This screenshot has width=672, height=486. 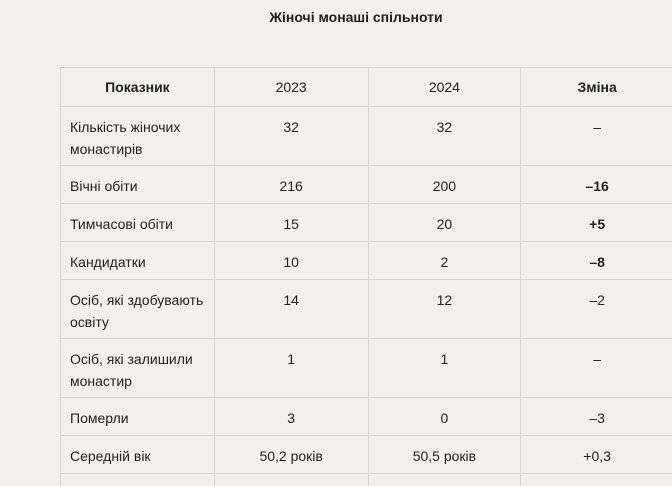 I want to click on cell-2023: 3, so click(x=291, y=416).